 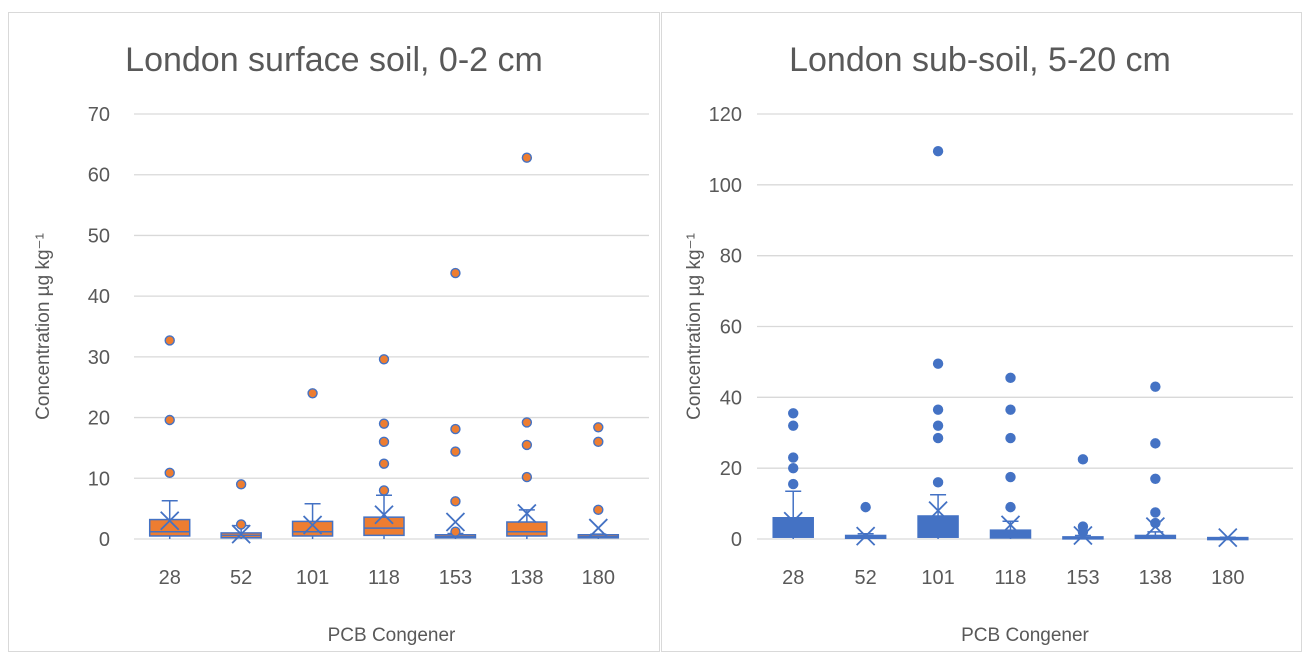 I want to click on y-tick-label: 50, so click(x=99, y=236).